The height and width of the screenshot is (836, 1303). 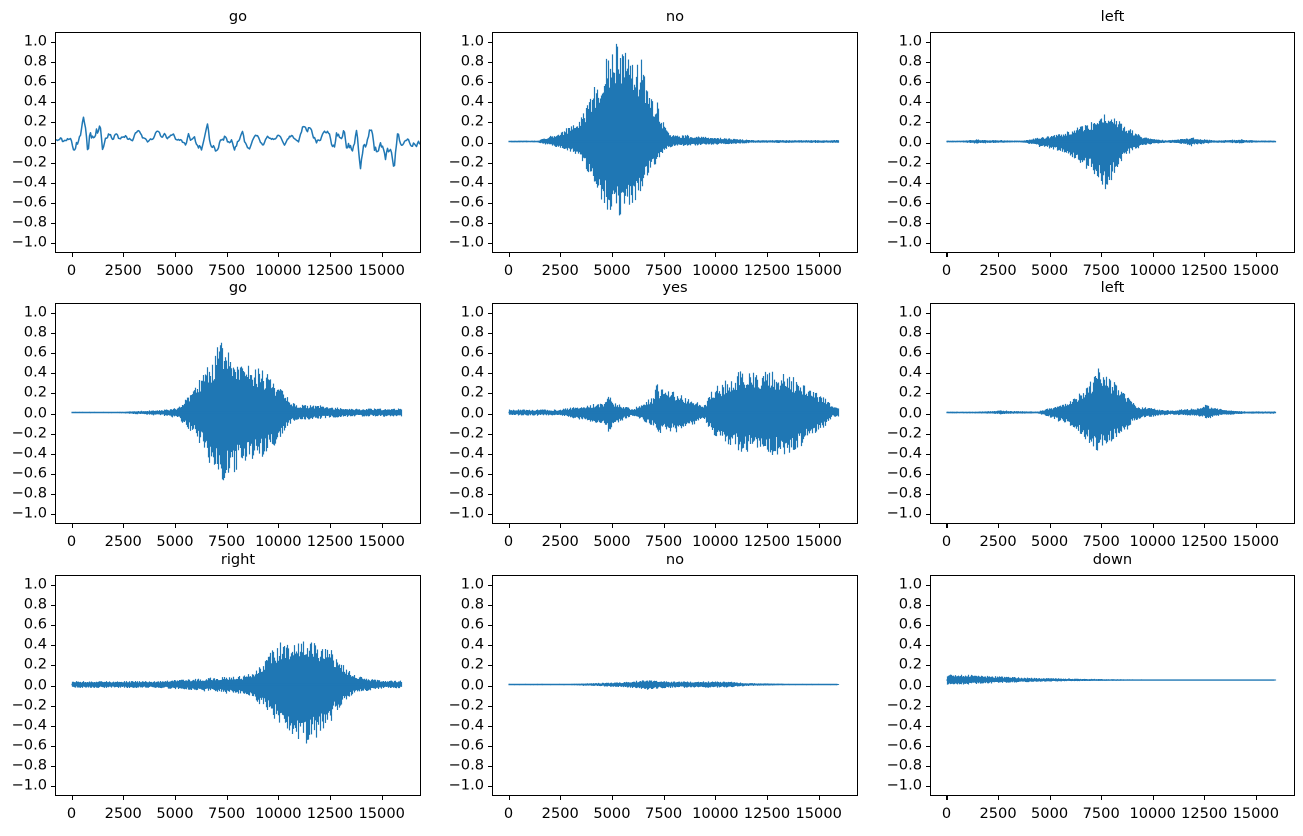 I want to click on y-tick-label: 1.0, so click(x=472, y=312).